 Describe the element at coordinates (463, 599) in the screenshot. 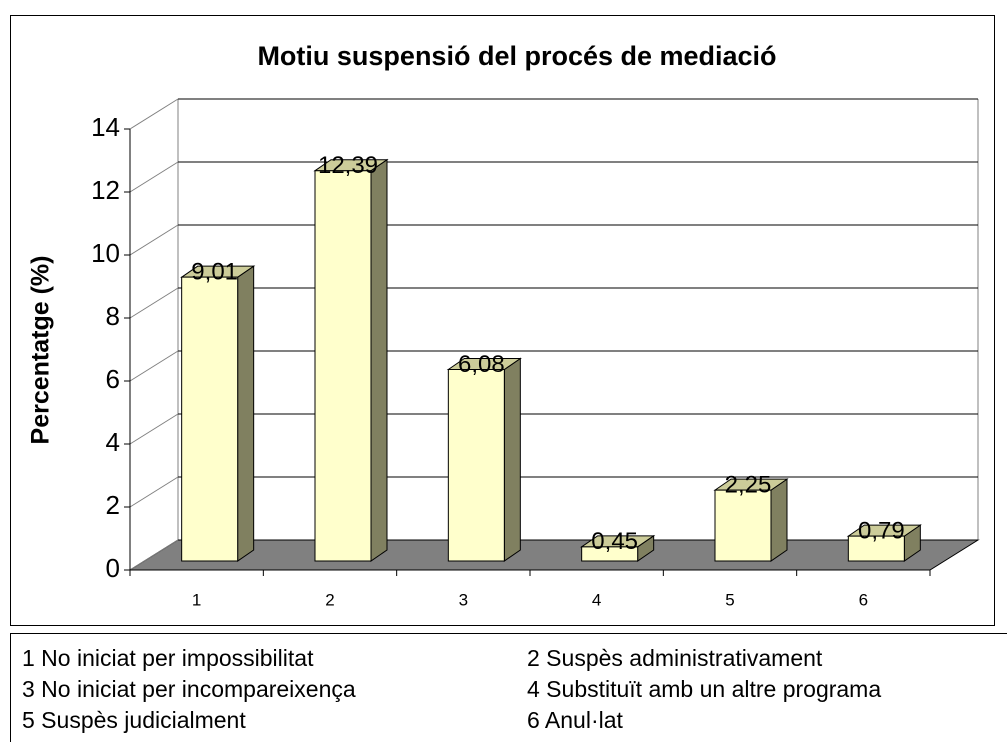

I see `x-tick-label: 3` at that location.